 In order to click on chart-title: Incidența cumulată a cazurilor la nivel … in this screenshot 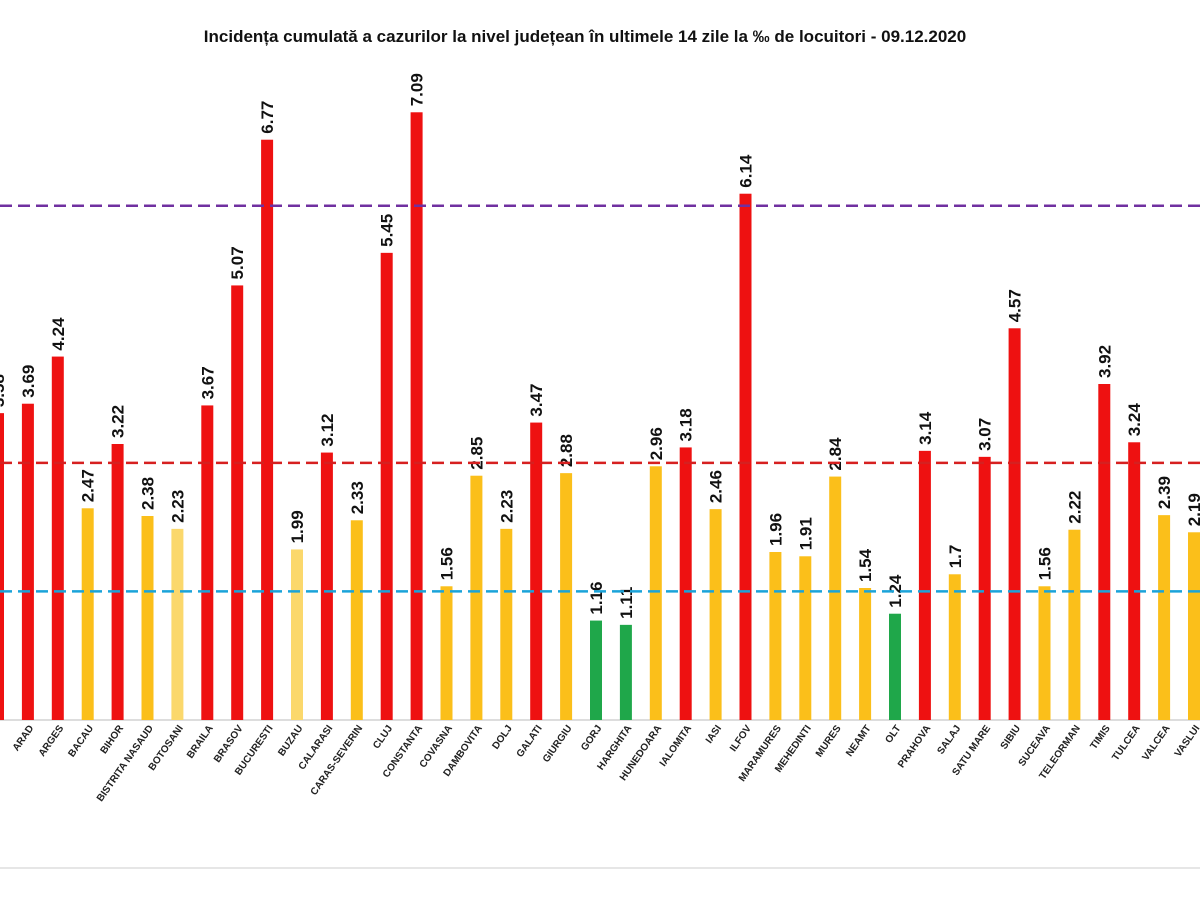, I will do `click(585, 36)`.